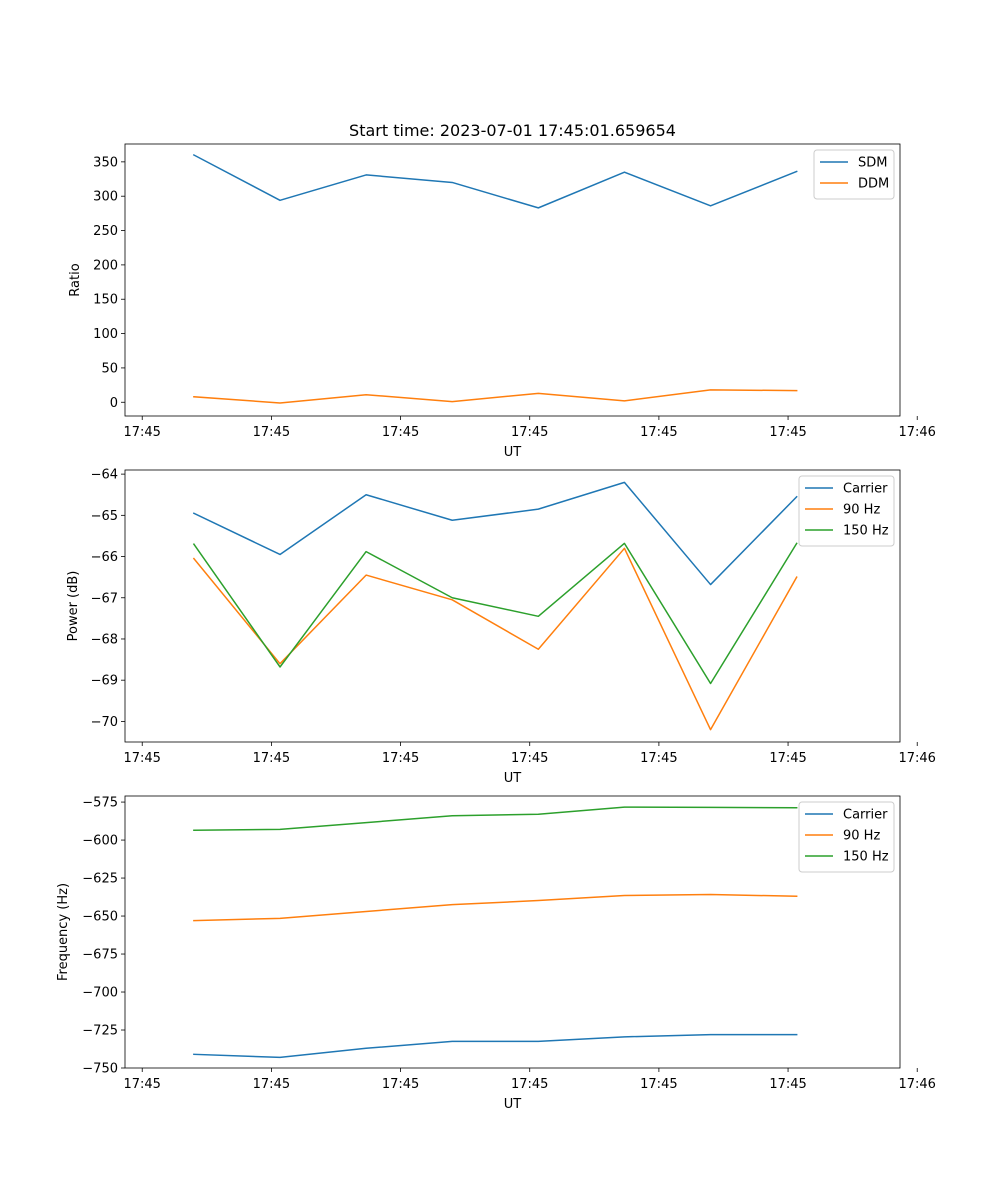 The width and height of the screenshot is (1000, 1200). I want to click on y-tick-label: −66, so click(104, 557).